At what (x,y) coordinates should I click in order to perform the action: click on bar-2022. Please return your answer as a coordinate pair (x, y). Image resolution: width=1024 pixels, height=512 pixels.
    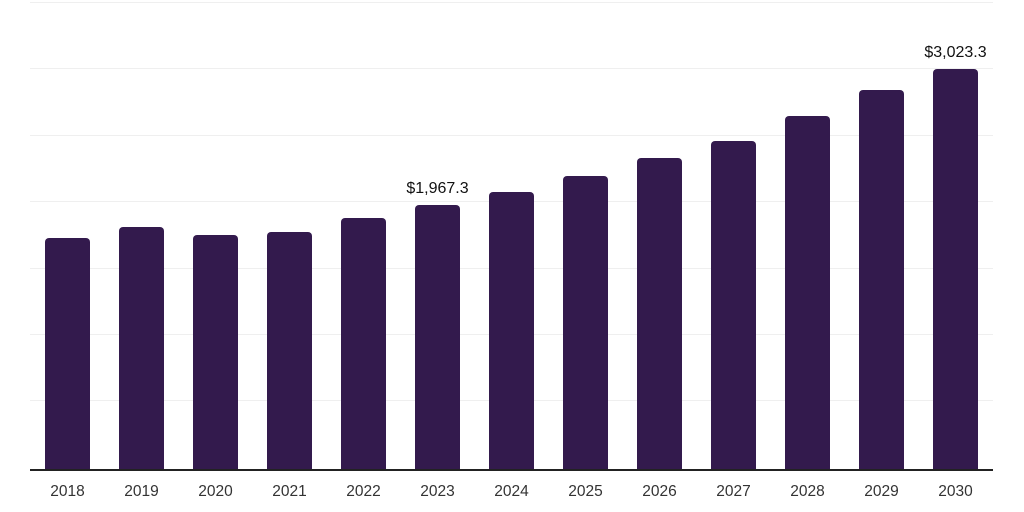
    Looking at the image, I should click on (363, 344).